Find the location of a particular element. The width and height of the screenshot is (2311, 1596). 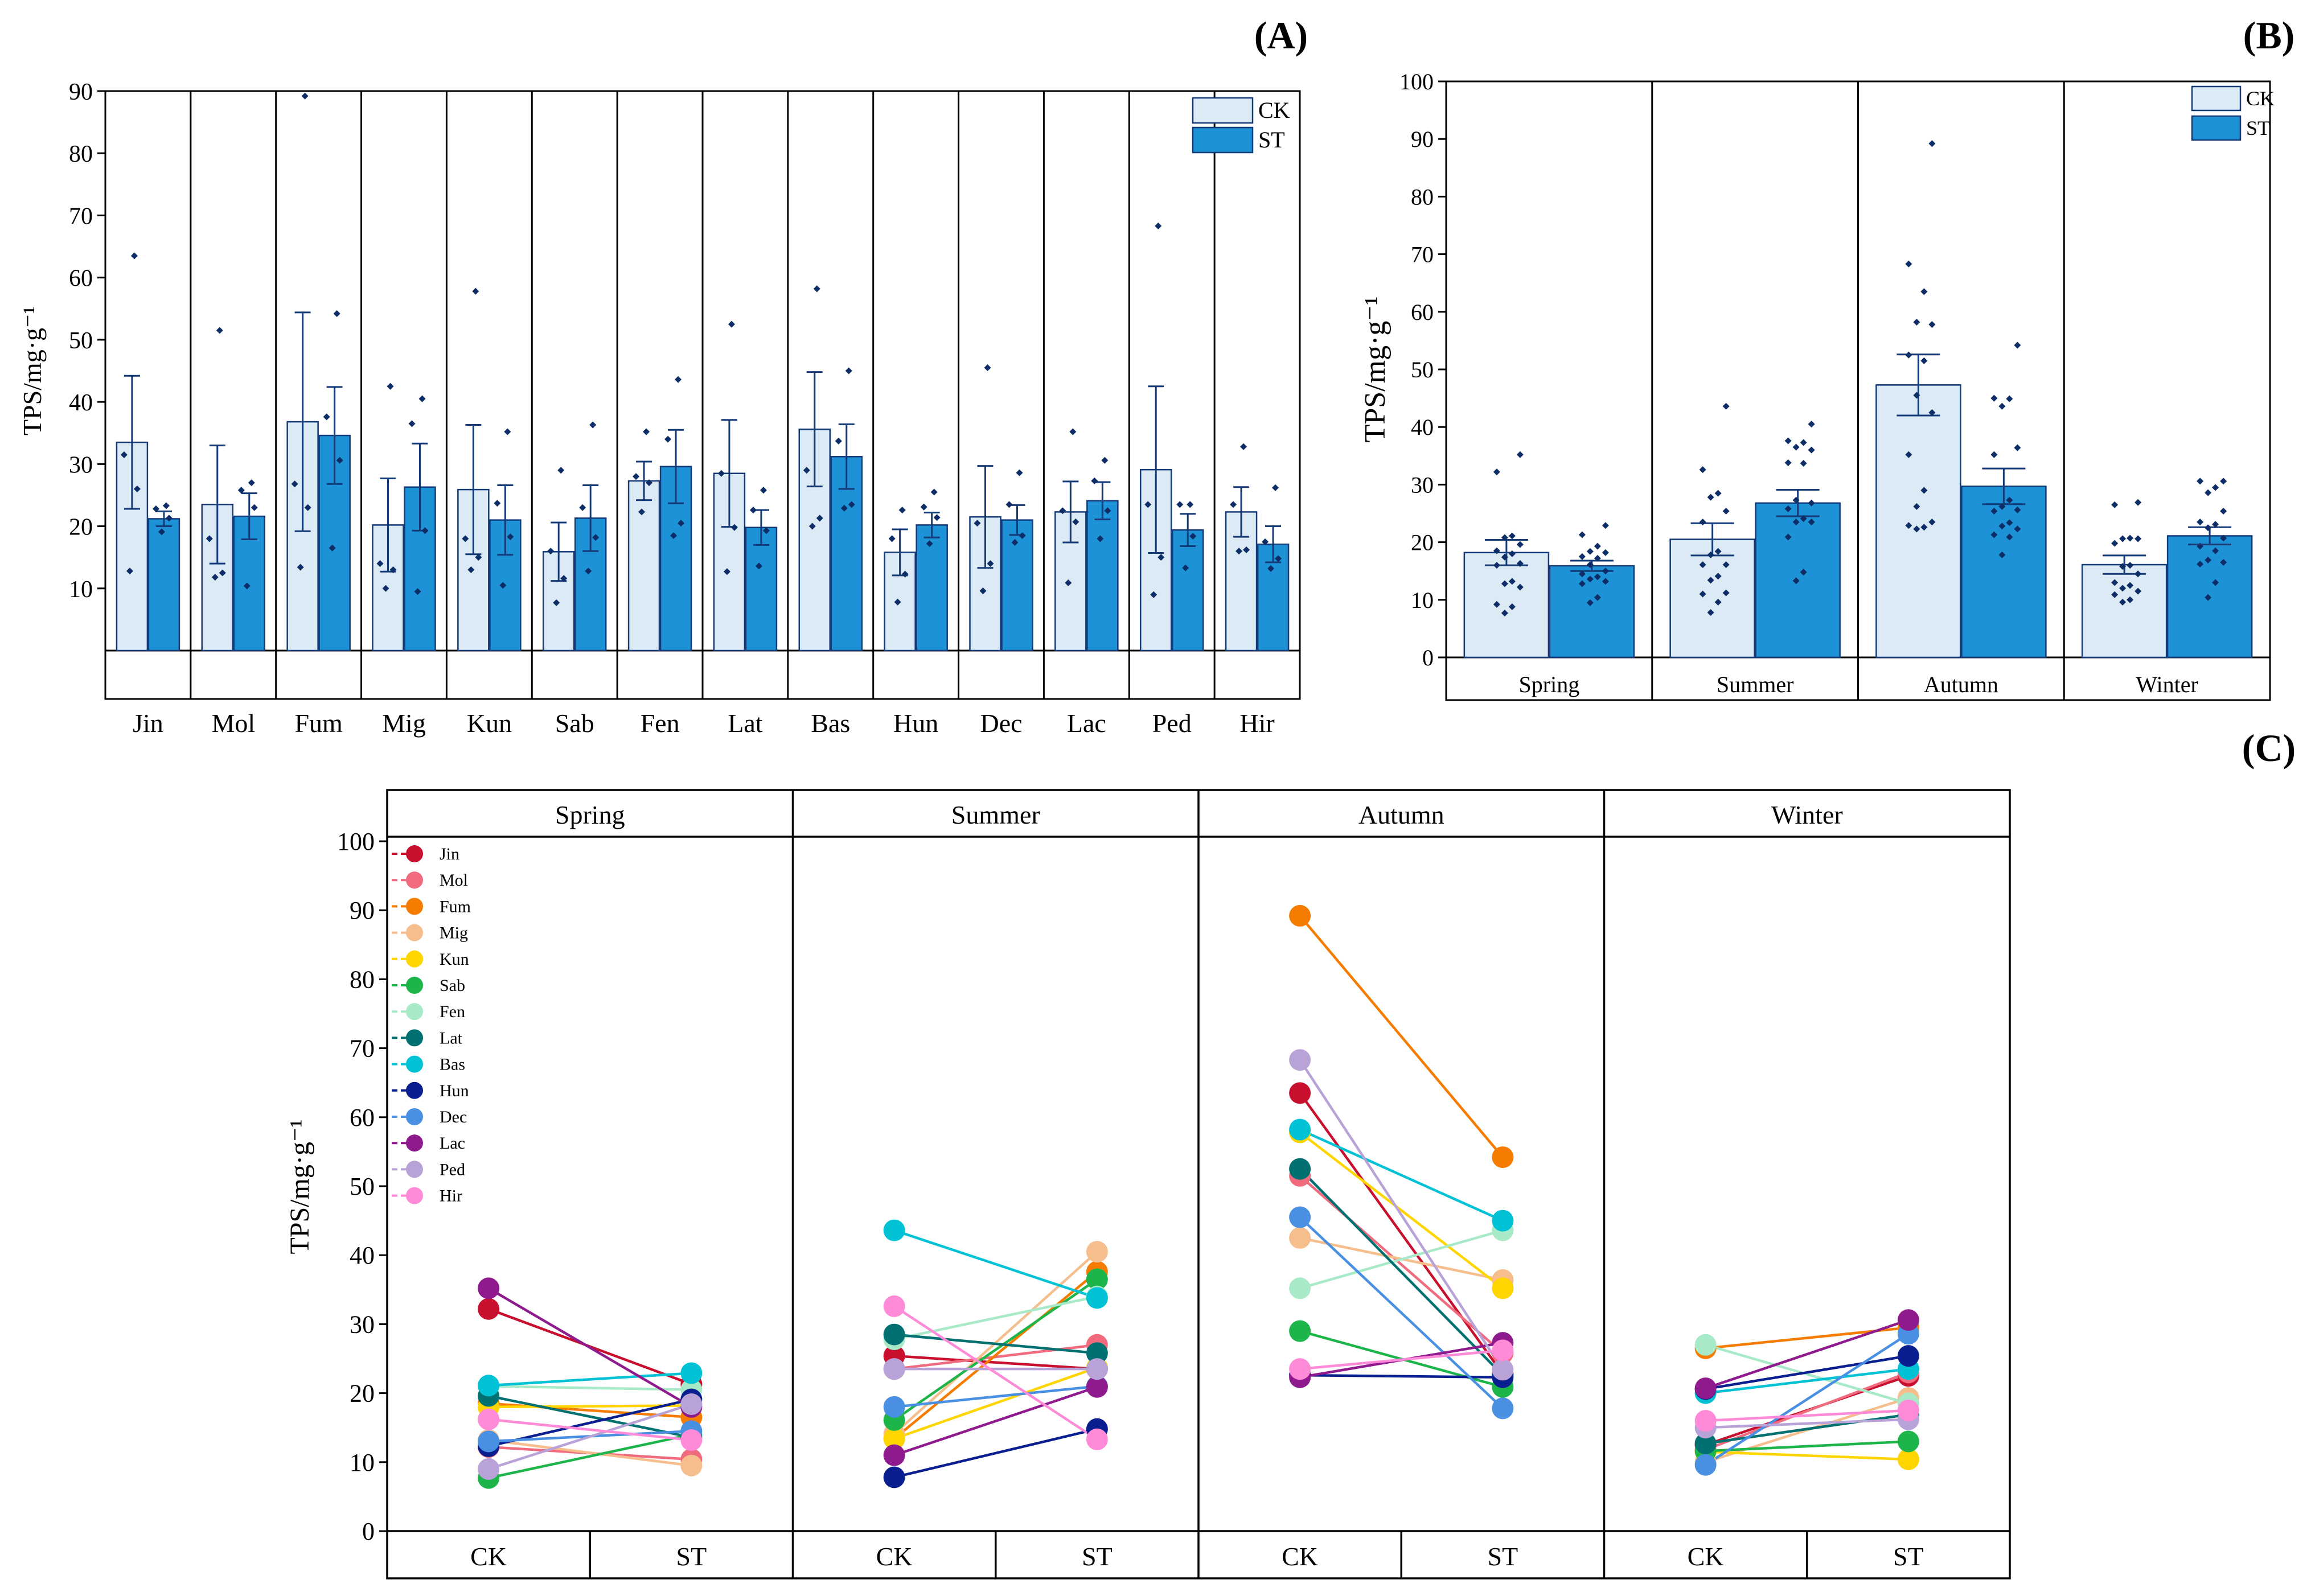

legend-label-c: Fum is located at coordinates (455, 906).